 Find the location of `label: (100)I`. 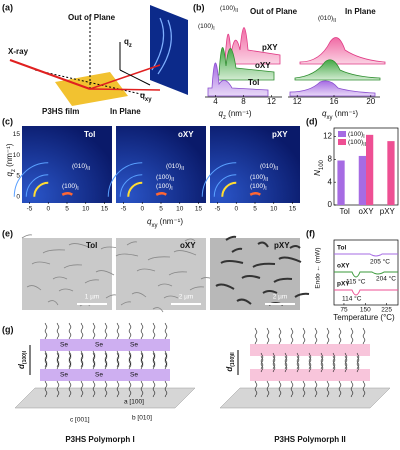

label: (100)I is located at coordinates (25, 357).